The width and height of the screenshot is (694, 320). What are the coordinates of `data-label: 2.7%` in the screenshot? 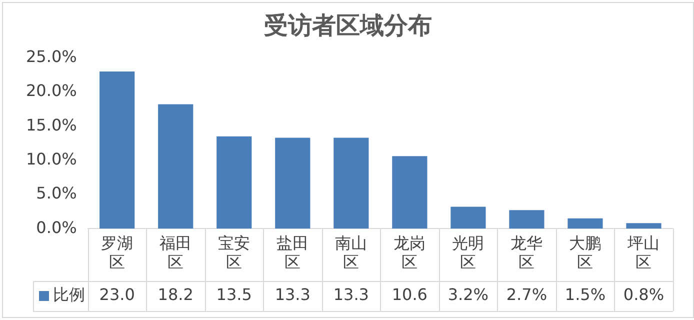 It's located at (527, 294).